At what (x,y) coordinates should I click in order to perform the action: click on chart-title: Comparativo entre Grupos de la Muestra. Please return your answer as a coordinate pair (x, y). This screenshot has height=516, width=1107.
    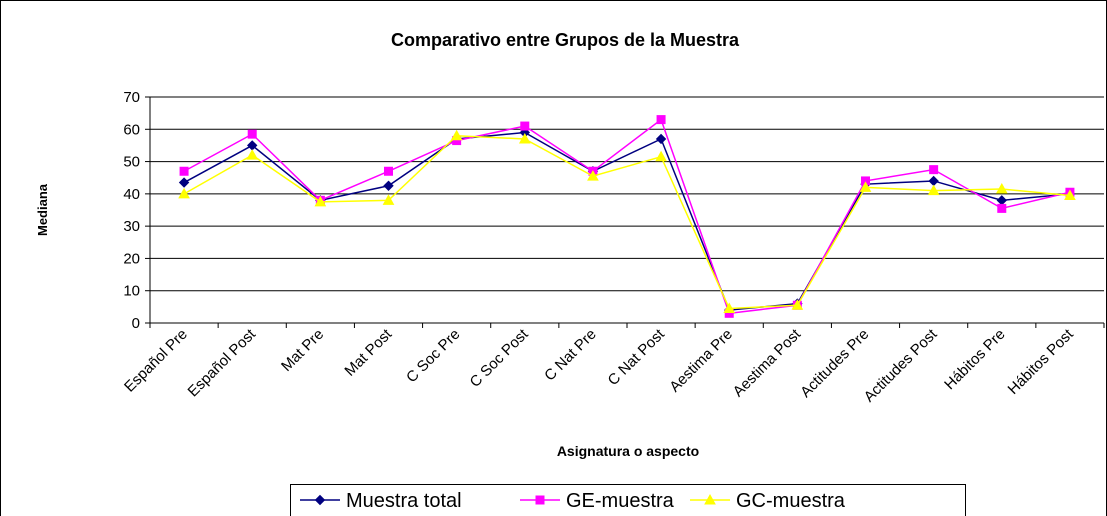
    Looking at the image, I should click on (565, 40).